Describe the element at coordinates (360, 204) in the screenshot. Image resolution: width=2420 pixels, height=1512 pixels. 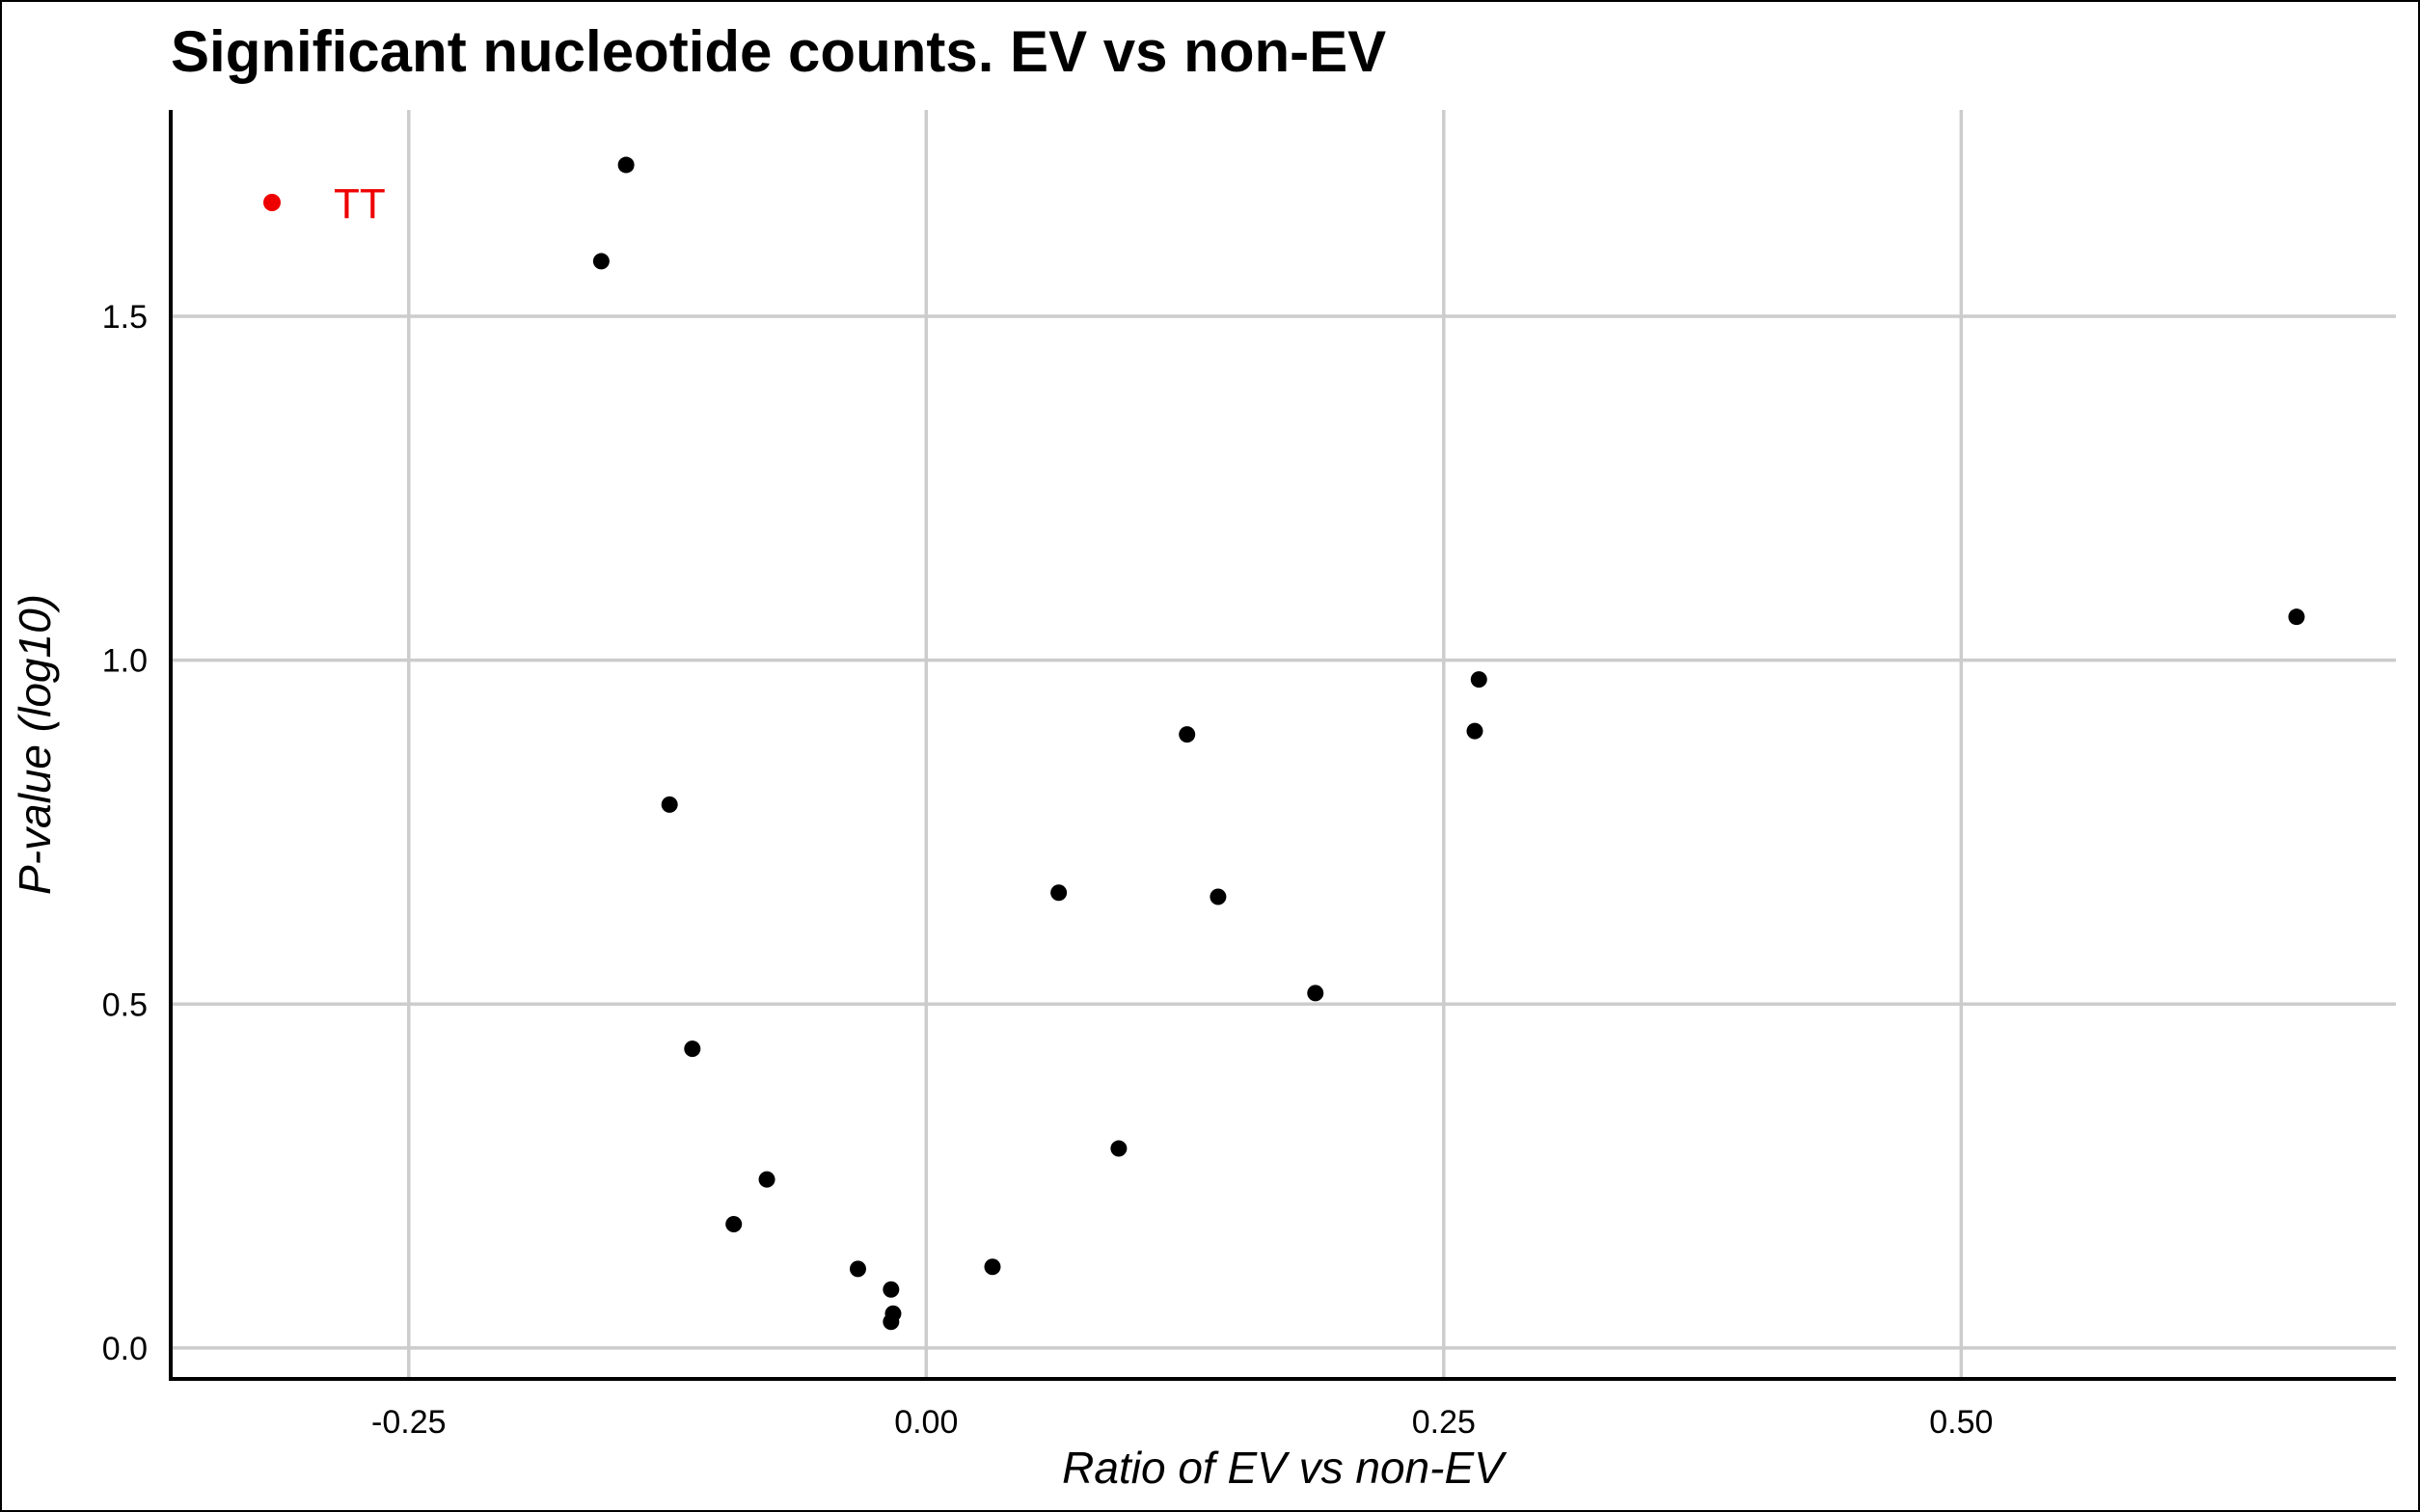
I see `legend-label: TT` at that location.